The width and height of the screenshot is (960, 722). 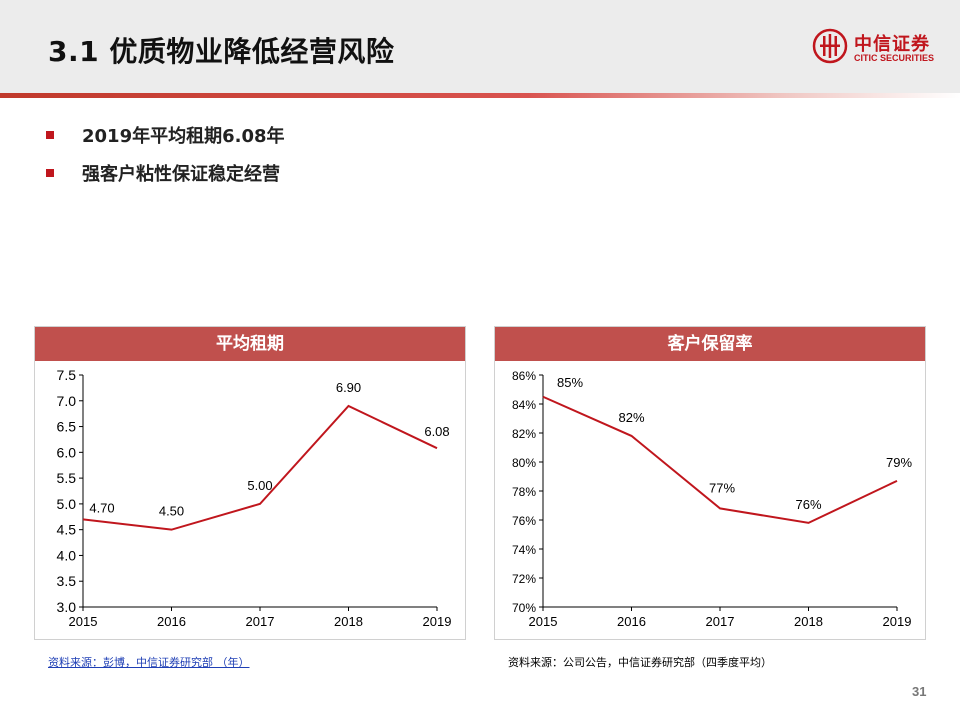 What do you see at coordinates (892, 44) in the screenshot?
I see `logo-cn-text: 中信证券` at bounding box center [892, 44].